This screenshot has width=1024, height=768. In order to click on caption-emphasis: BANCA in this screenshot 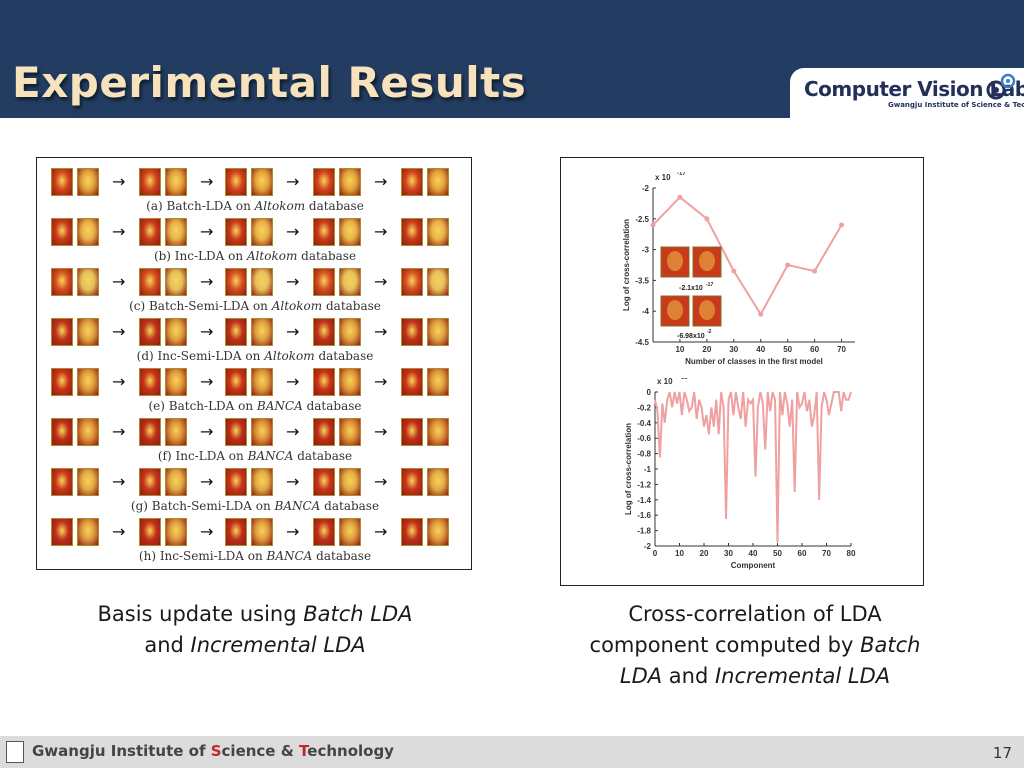, I will do `click(279, 406)`.